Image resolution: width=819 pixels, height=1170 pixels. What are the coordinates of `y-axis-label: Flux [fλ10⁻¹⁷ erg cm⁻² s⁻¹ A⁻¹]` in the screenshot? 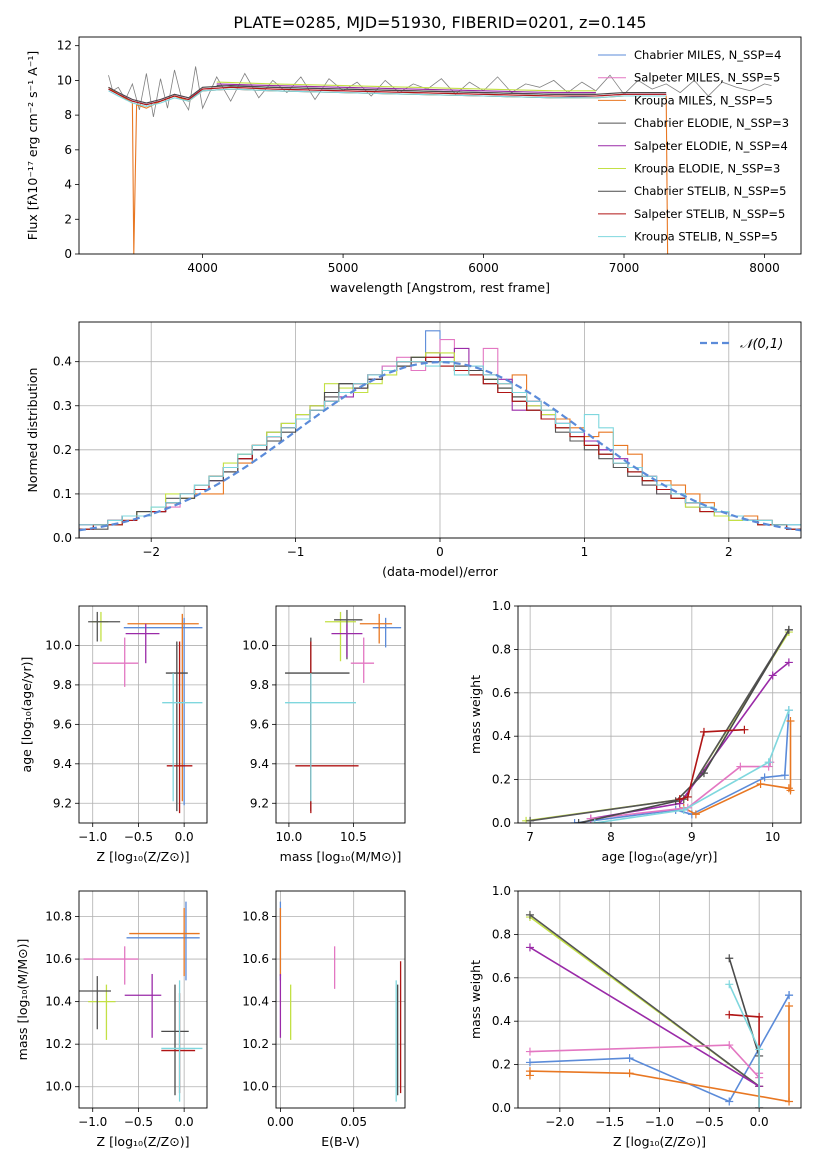 It's located at (32, 145).